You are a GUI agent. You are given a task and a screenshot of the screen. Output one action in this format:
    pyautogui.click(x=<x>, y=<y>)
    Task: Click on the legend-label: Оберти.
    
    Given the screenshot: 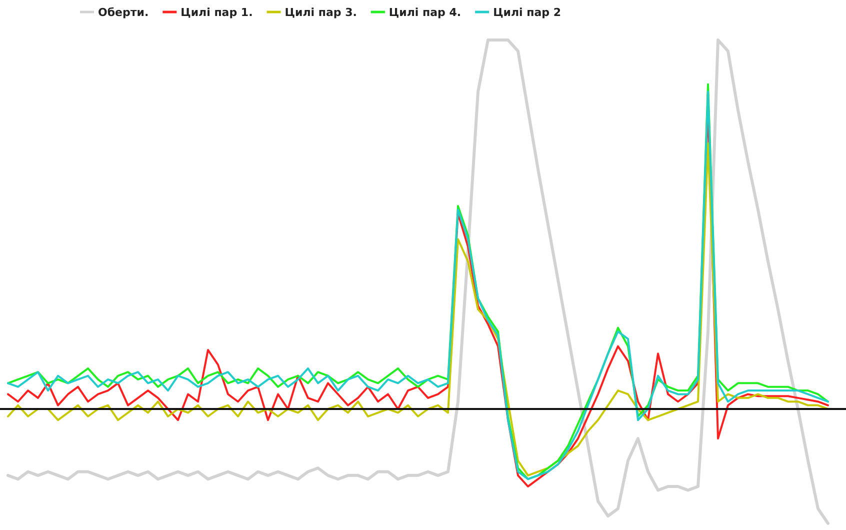 What is the action you would take?
    pyautogui.click(x=123, y=12)
    